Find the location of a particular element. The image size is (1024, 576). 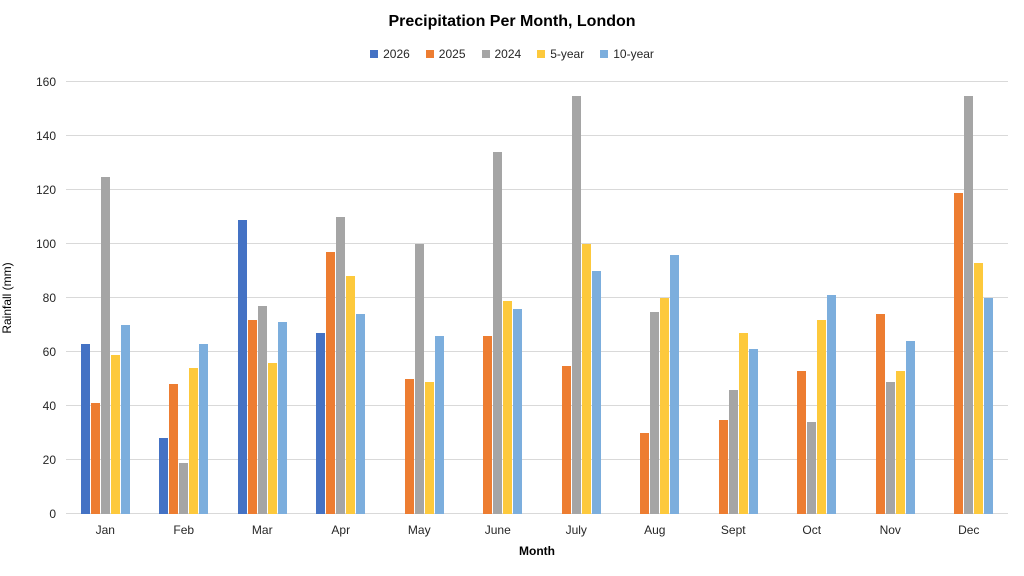

y-tick-120: 120 is located at coordinates (45, 190).